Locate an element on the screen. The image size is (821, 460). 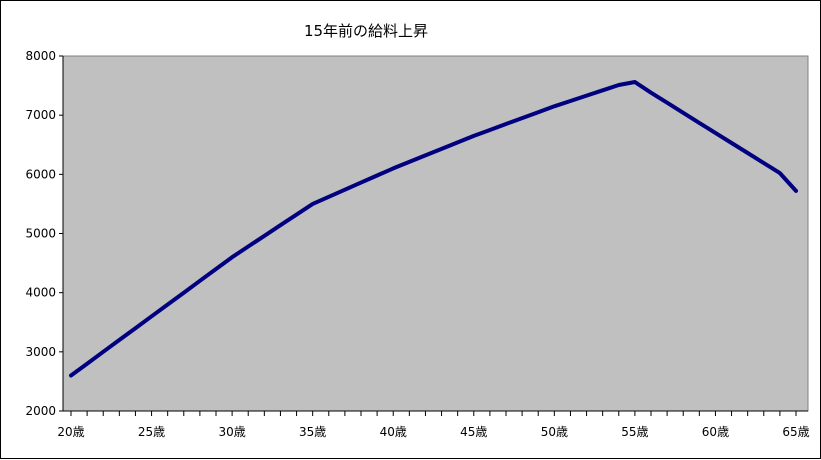
x-tick-label: 45歳 is located at coordinates (473, 432).